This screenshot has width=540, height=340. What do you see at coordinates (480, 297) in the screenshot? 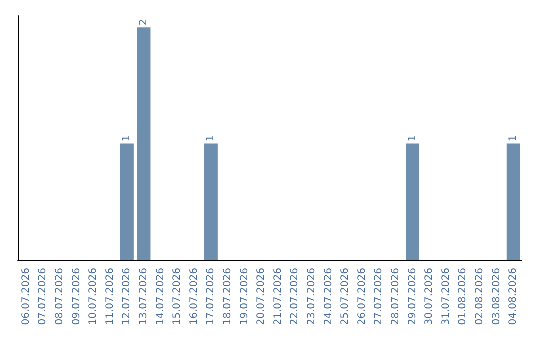
I see `x-tick-label: 02.08.2026` at bounding box center [480, 297].